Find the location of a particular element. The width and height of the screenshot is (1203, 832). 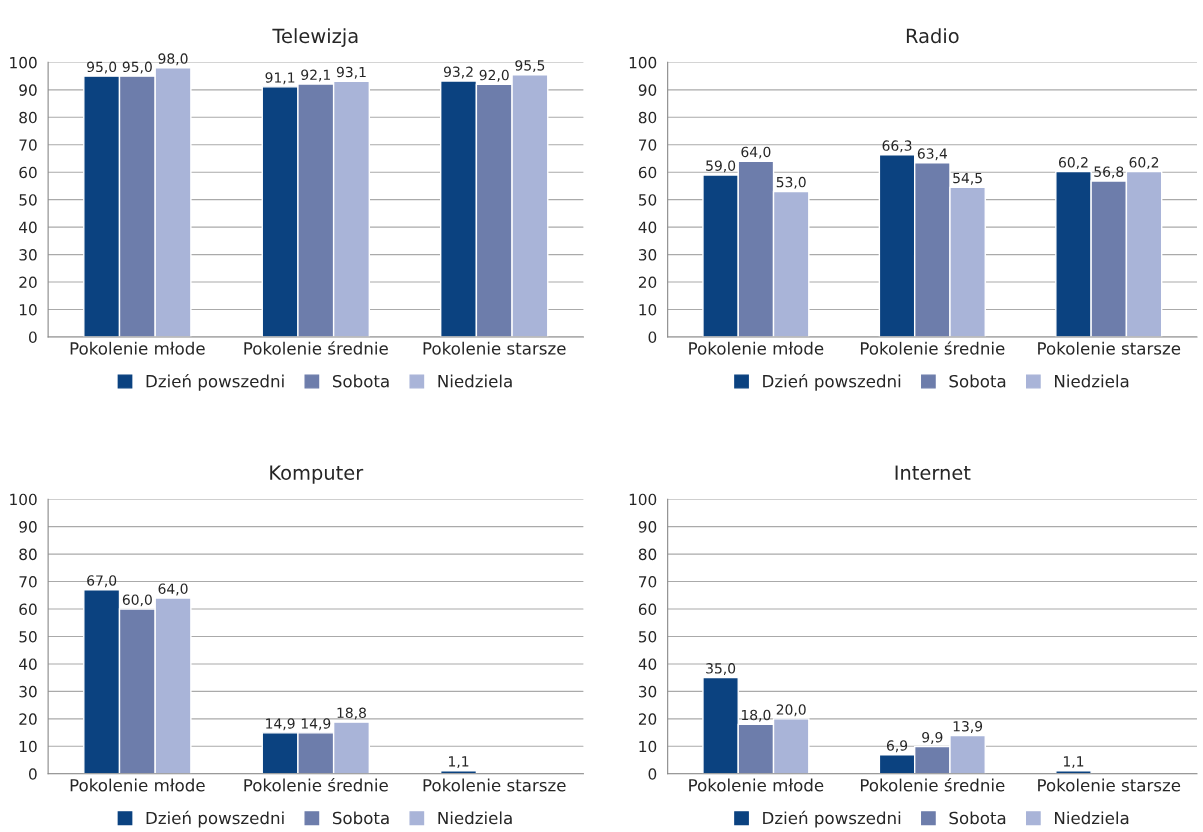

data-label: 6,9 is located at coordinates (897, 746).